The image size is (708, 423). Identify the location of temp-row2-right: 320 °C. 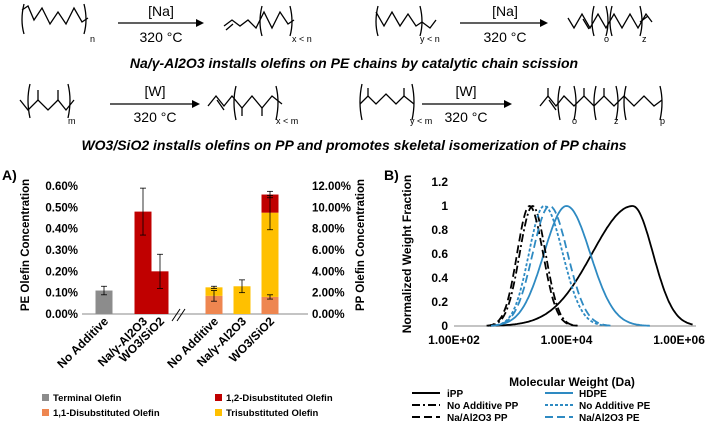
(466, 117).